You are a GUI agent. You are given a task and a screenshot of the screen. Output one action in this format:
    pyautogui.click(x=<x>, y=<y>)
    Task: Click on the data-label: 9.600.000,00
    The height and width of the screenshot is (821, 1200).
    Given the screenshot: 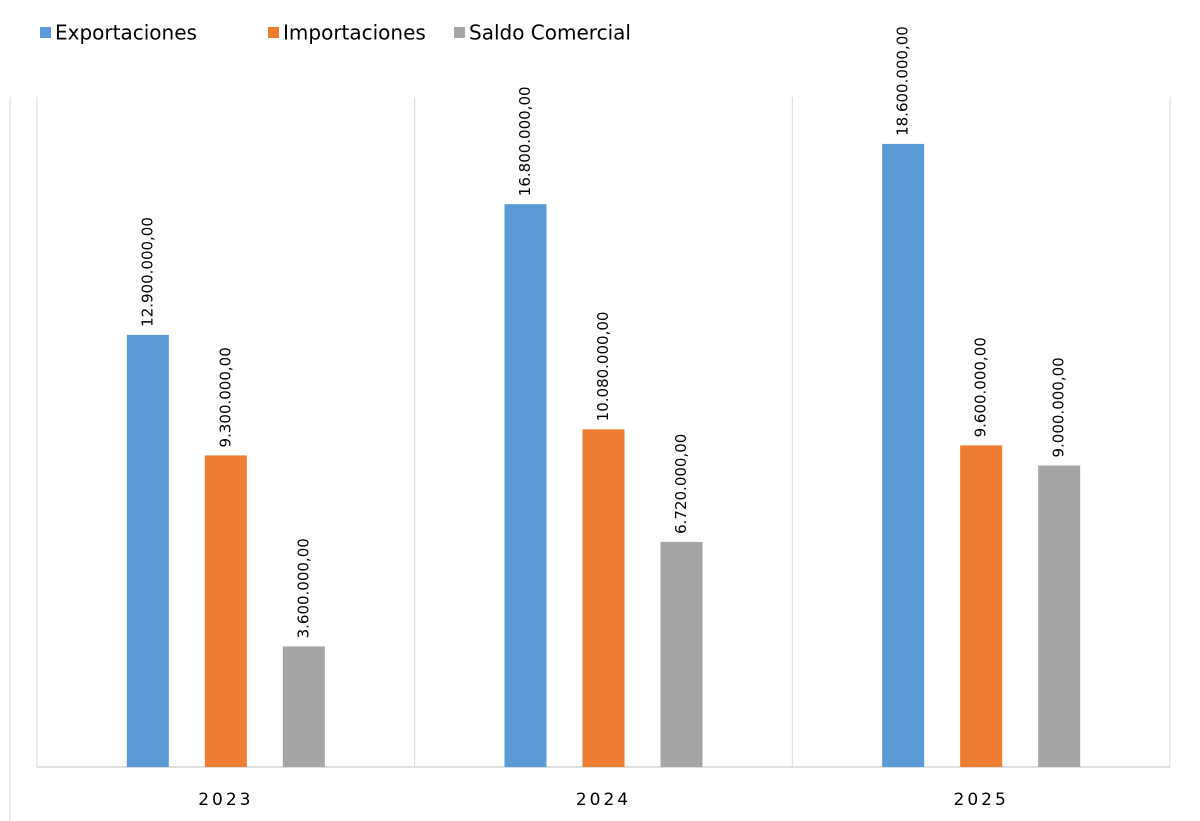 What is the action you would take?
    pyautogui.click(x=981, y=387)
    